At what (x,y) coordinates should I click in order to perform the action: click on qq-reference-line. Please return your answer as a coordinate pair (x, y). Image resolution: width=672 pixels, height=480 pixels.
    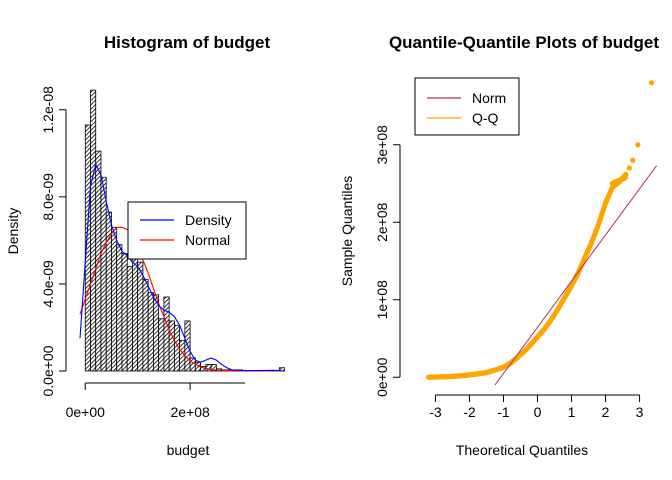
    Looking at the image, I should click on (575, 275).